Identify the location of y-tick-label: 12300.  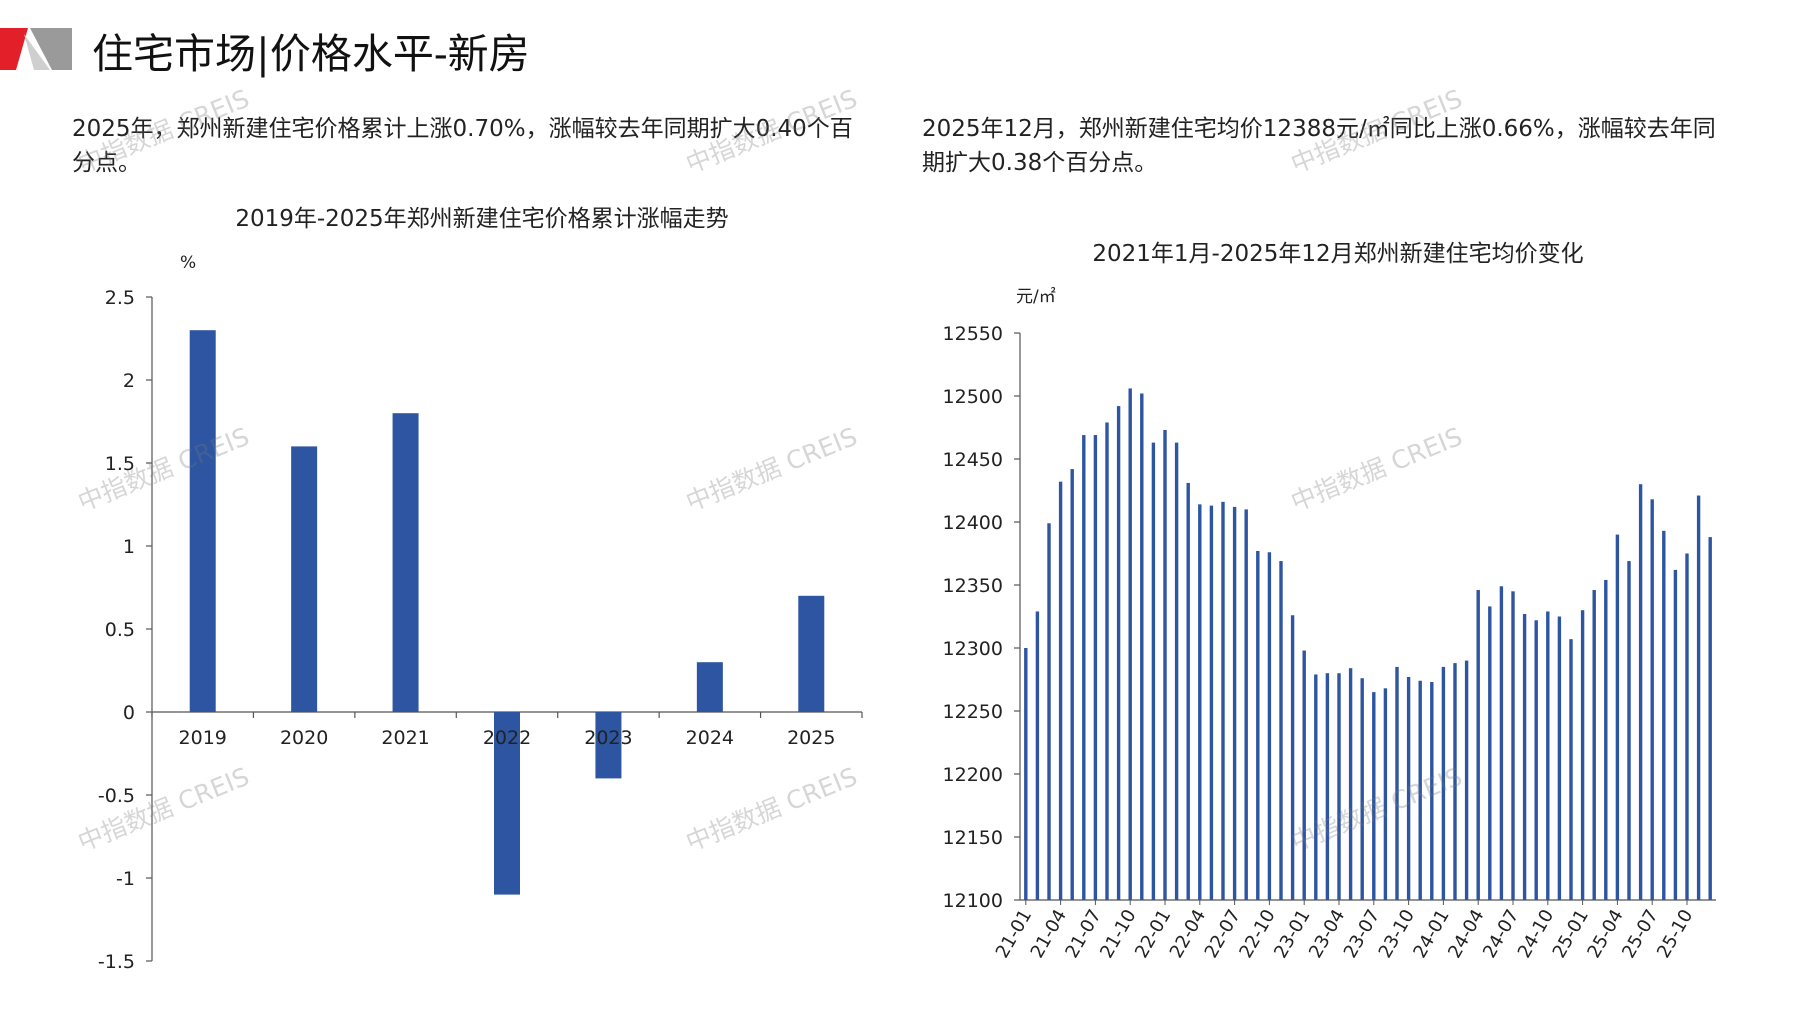
(973, 649).